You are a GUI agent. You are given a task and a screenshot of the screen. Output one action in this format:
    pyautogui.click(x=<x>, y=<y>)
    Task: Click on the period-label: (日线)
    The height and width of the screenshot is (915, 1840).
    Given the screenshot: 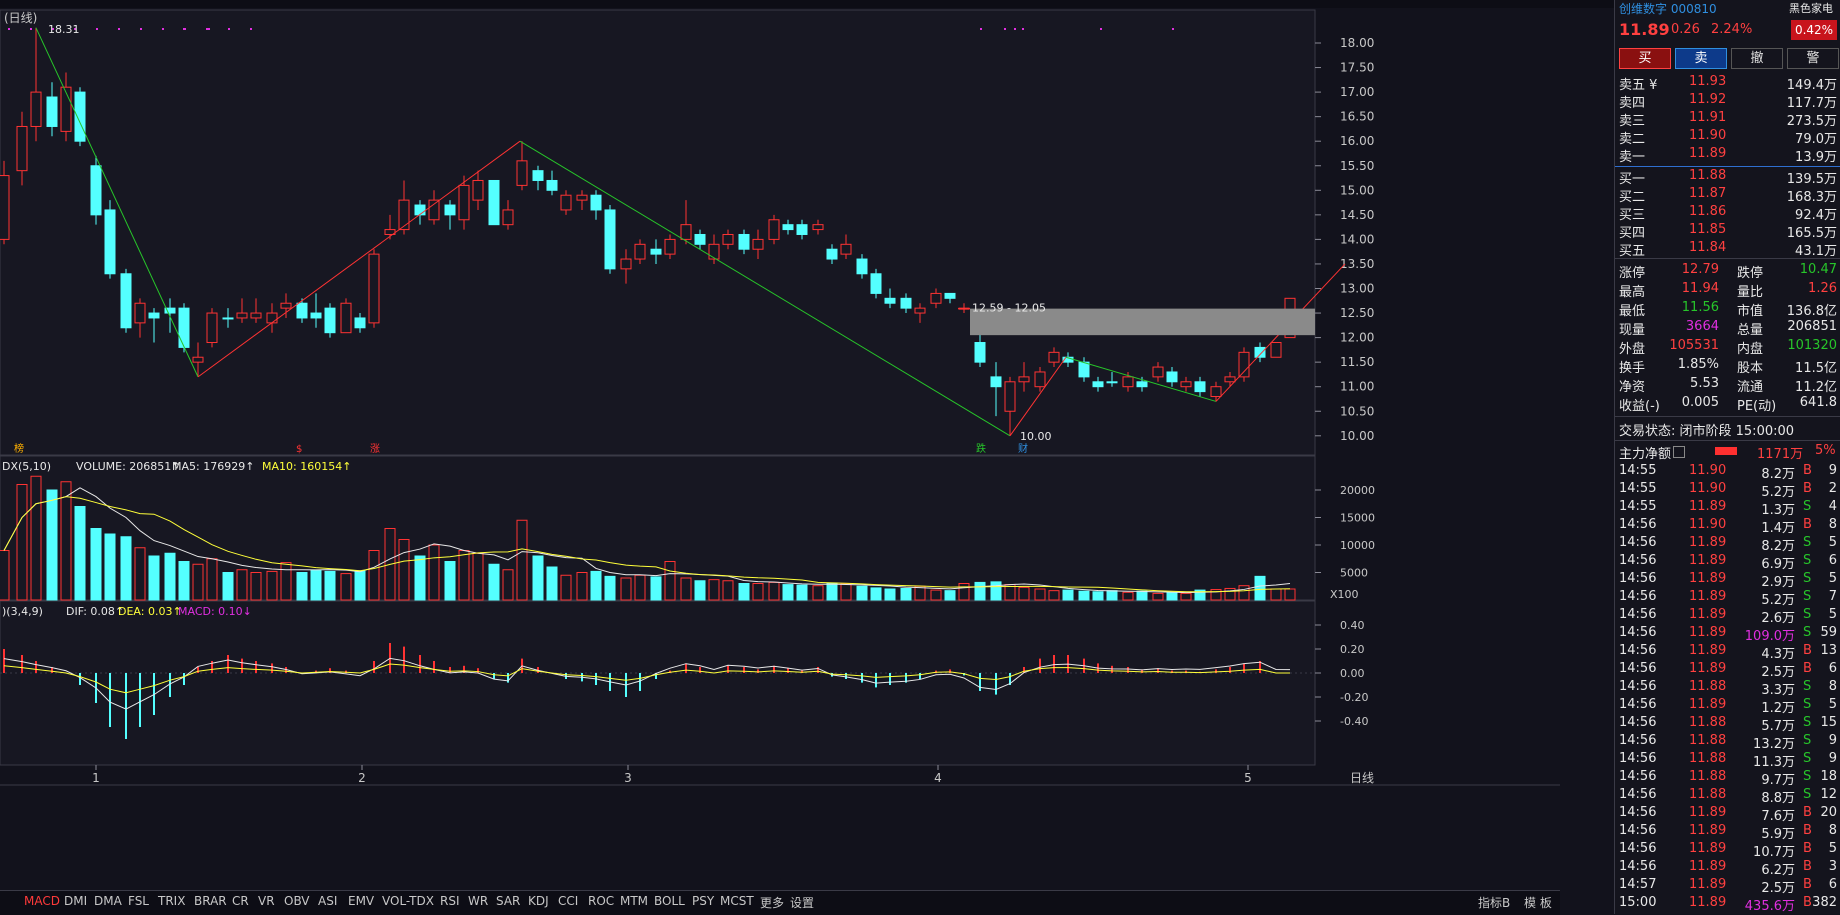 What is the action you would take?
    pyautogui.click(x=20, y=18)
    